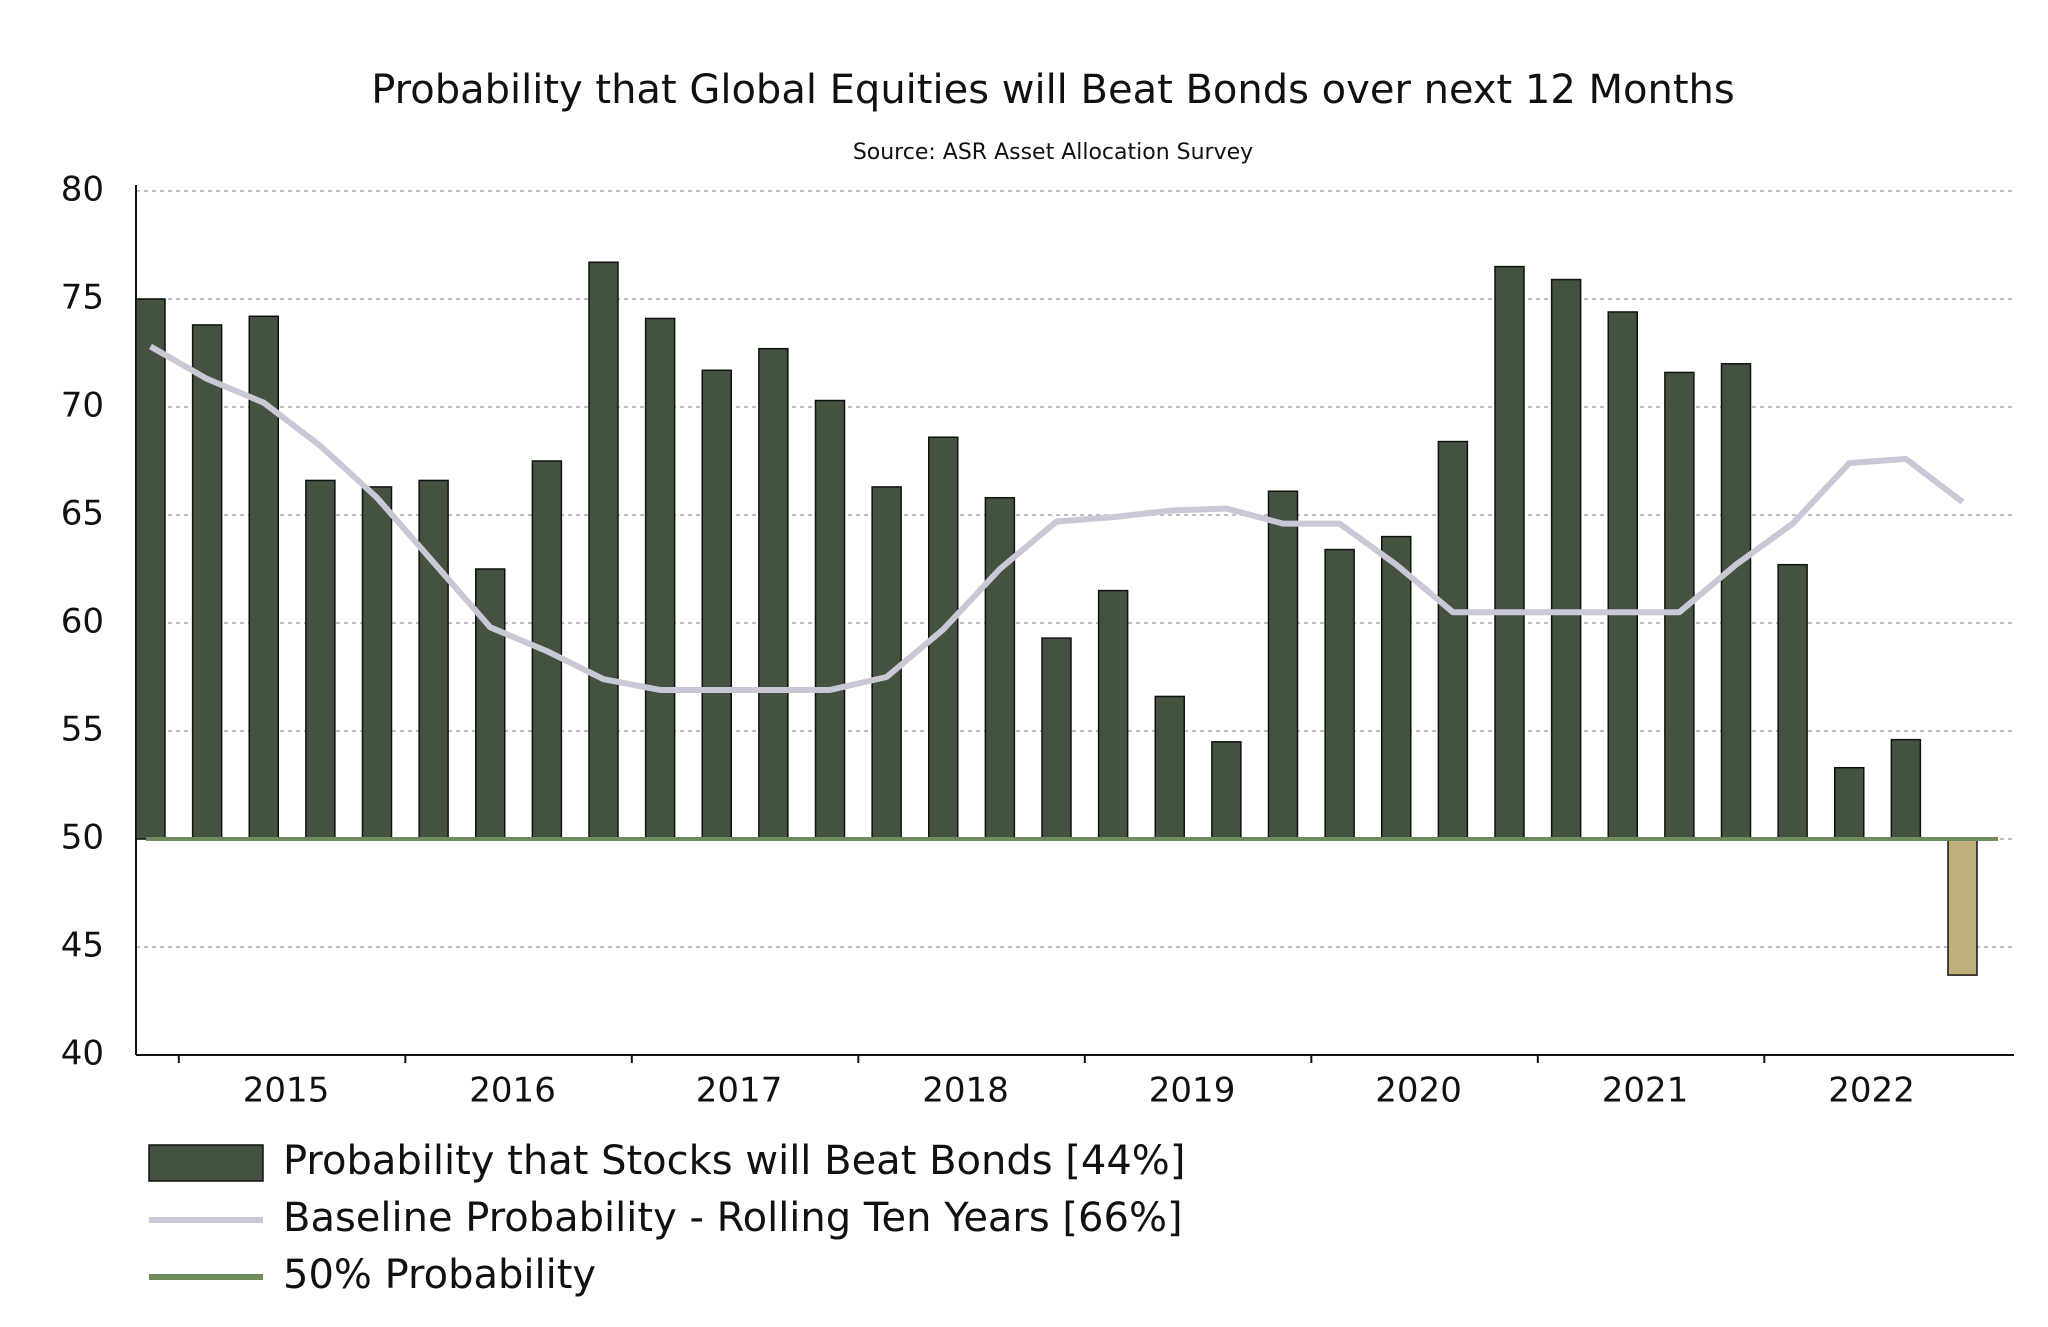  I want to click on y-tick-label: 65, so click(82, 514).